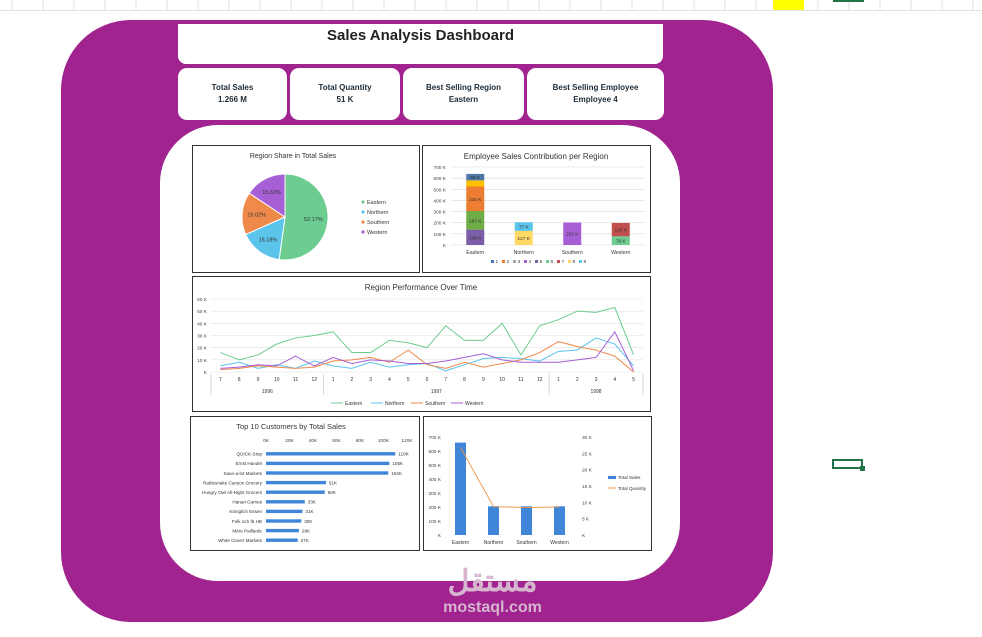 The width and height of the screenshot is (982, 637). I want to click on y-tick-label: 50 K, so click(202, 312).